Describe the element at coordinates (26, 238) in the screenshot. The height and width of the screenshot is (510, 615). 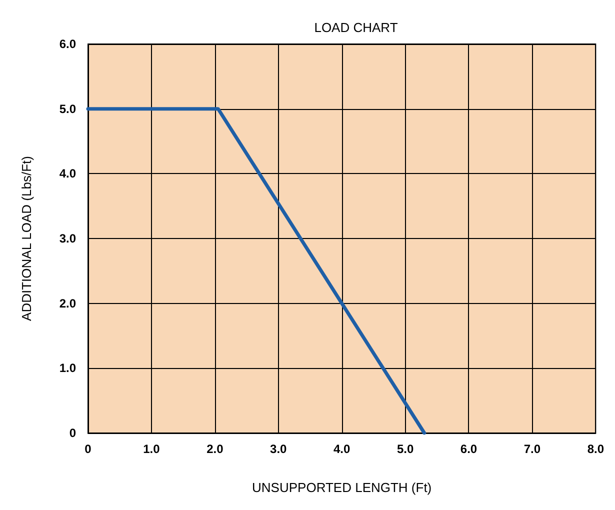
I see `y-axis-title: ADDITIONAL LOAD (Lbs/Ft)` at that location.